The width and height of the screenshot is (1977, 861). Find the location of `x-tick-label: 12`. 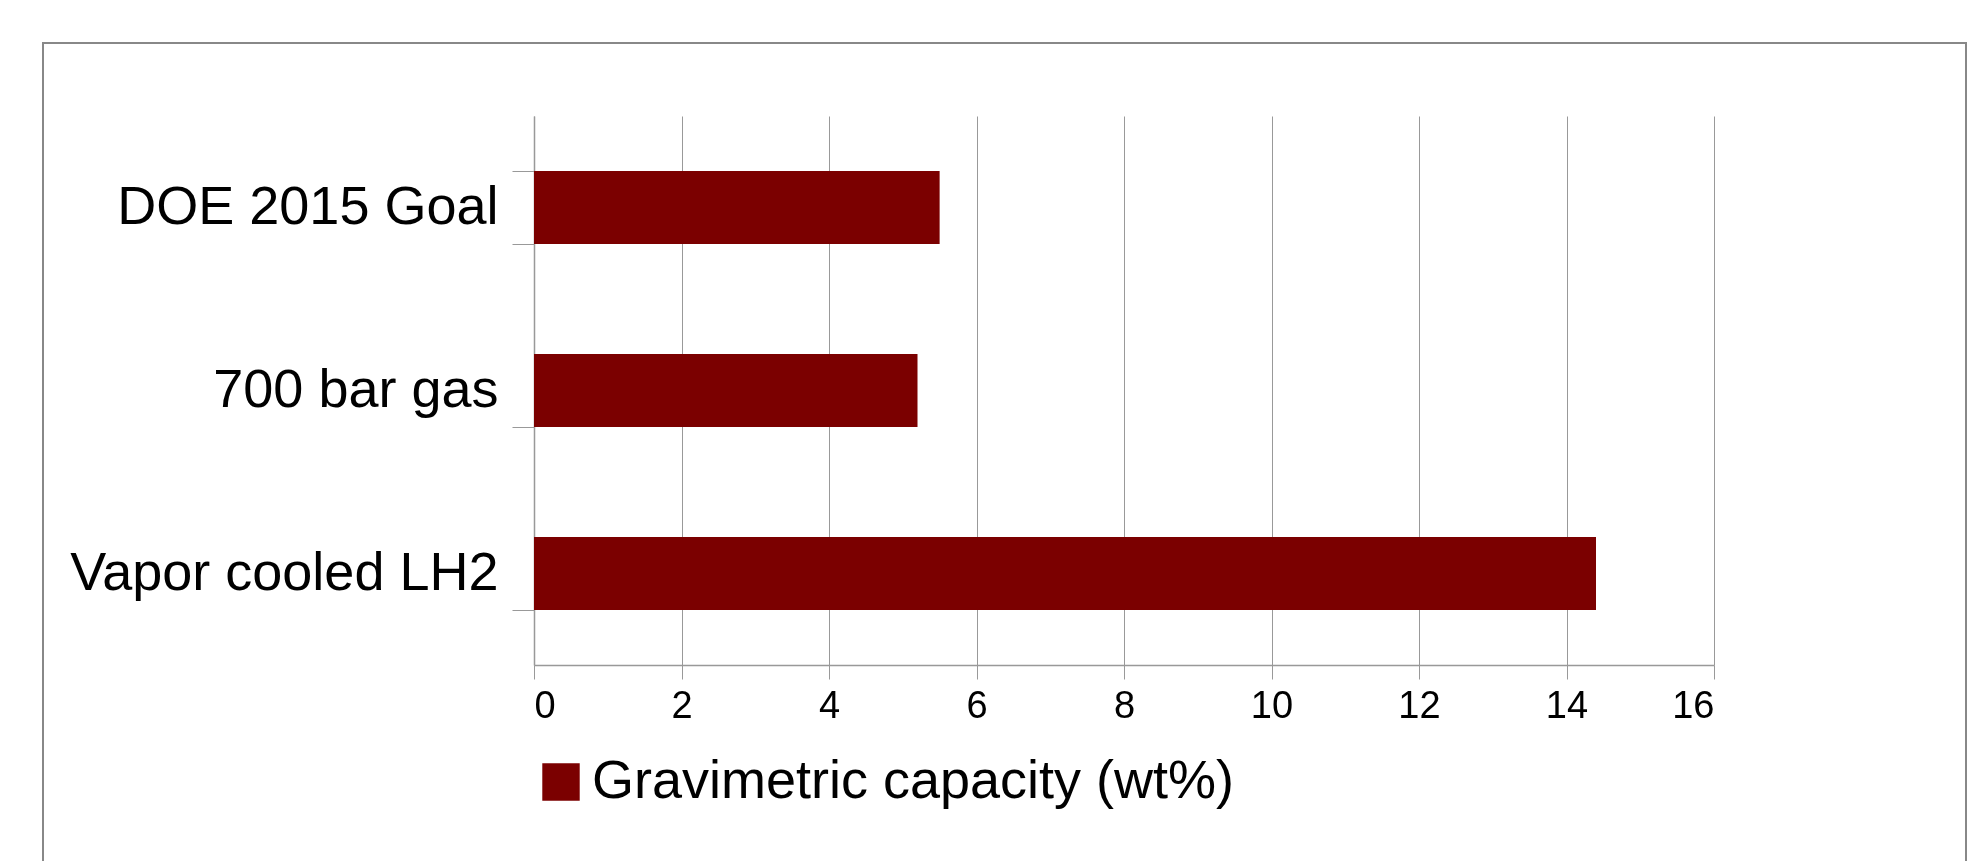

x-tick-label: 12 is located at coordinates (1419, 704).